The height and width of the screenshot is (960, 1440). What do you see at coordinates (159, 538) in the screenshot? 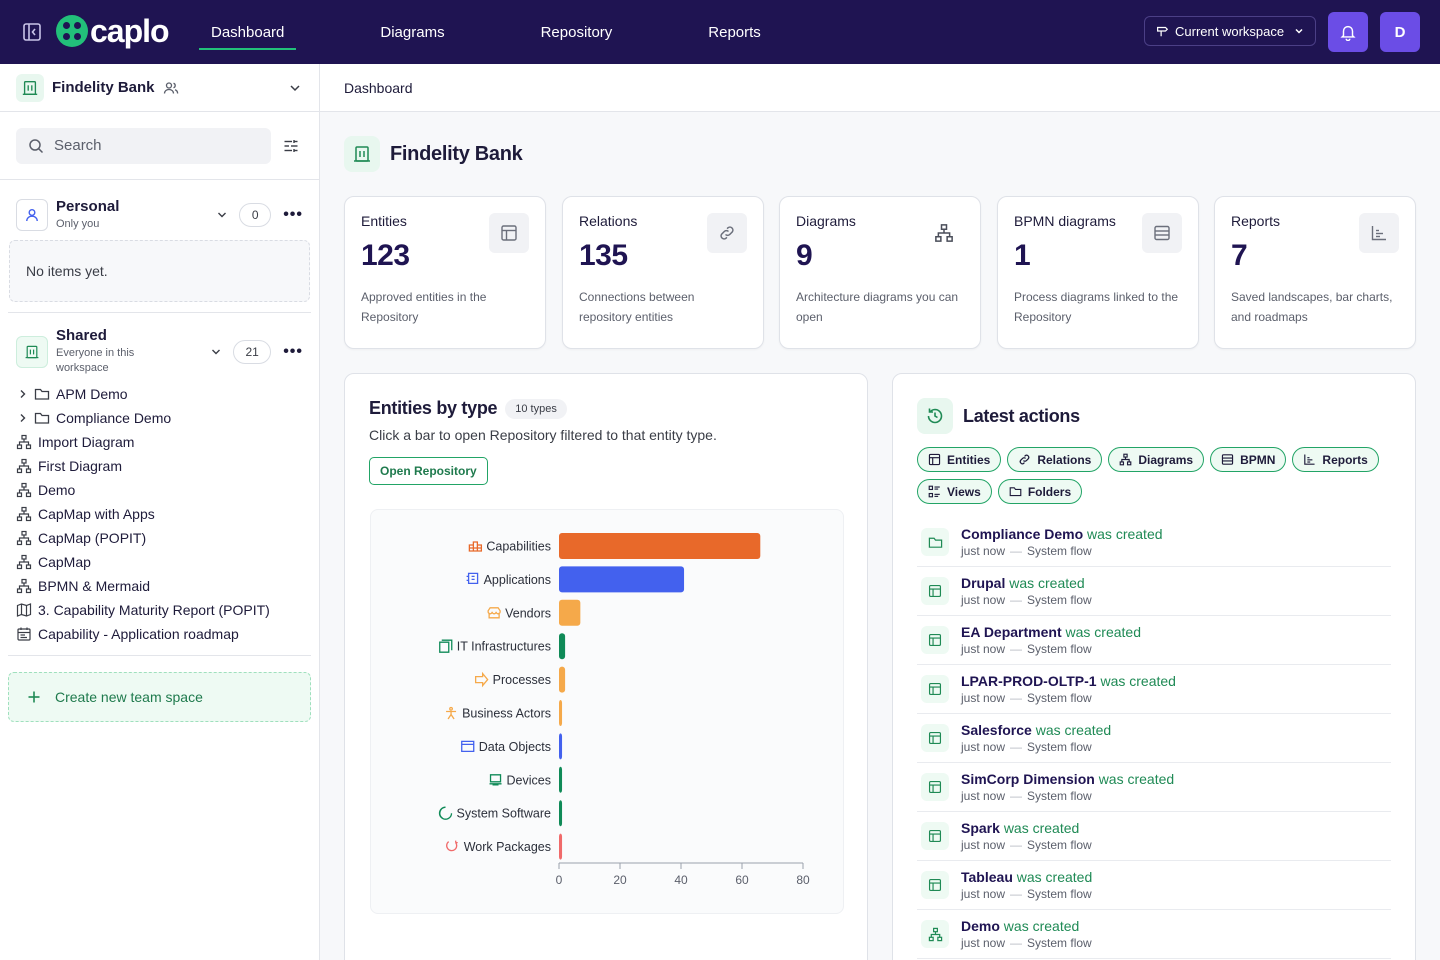
I see `tree-item-capmap-popit: CapMap (POPIT)` at bounding box center [159, 538].